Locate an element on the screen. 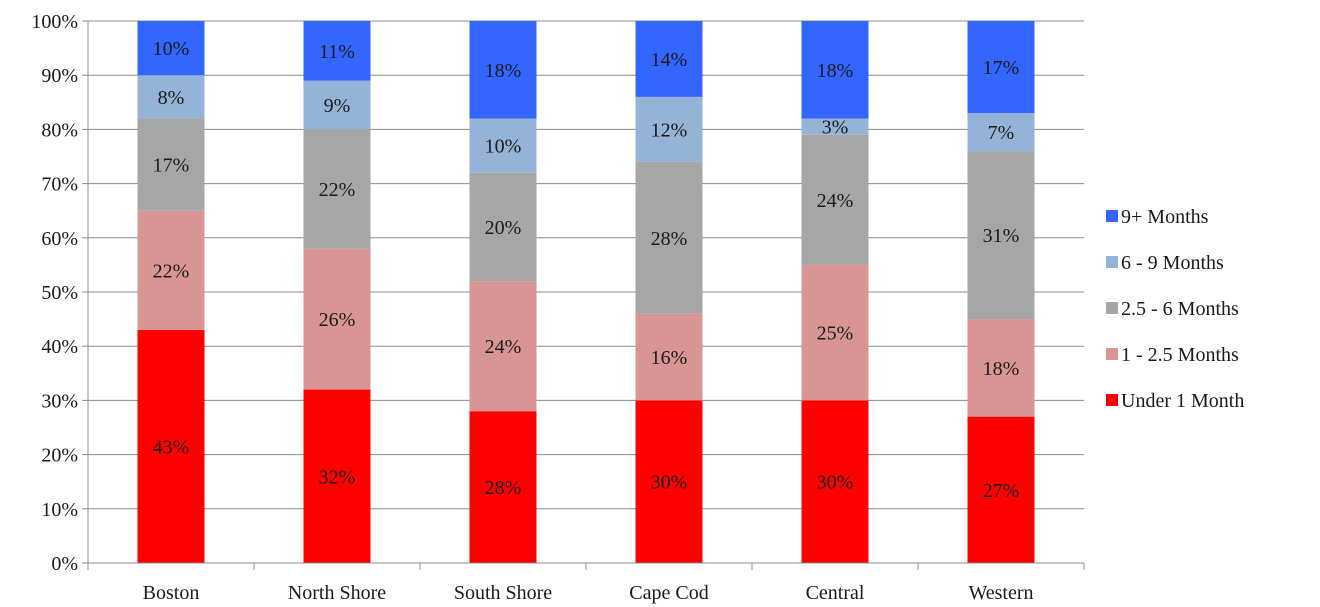 Image resolution: width=1320 pixels, height=607 pixels. x-category-label: North Shore is located at coordinates (337, 593).